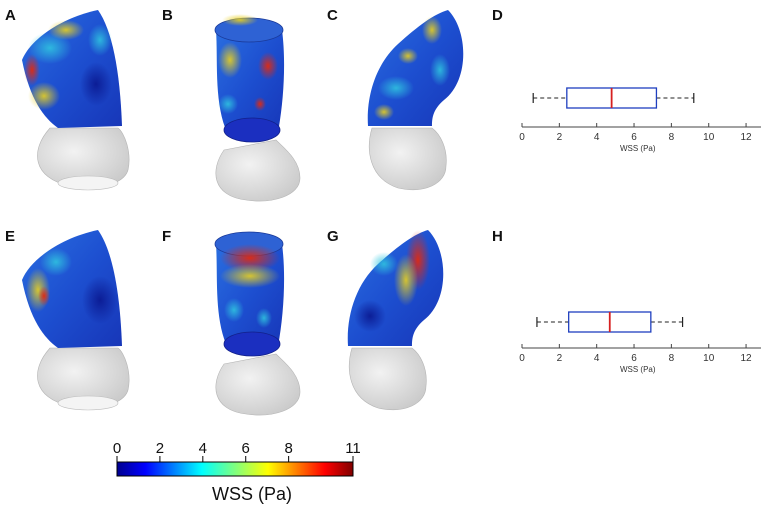 This screenshot has width=765, height=509. I want to click on colorbar-ticks: 0 2 4 6 8 11, so click(237, 451).